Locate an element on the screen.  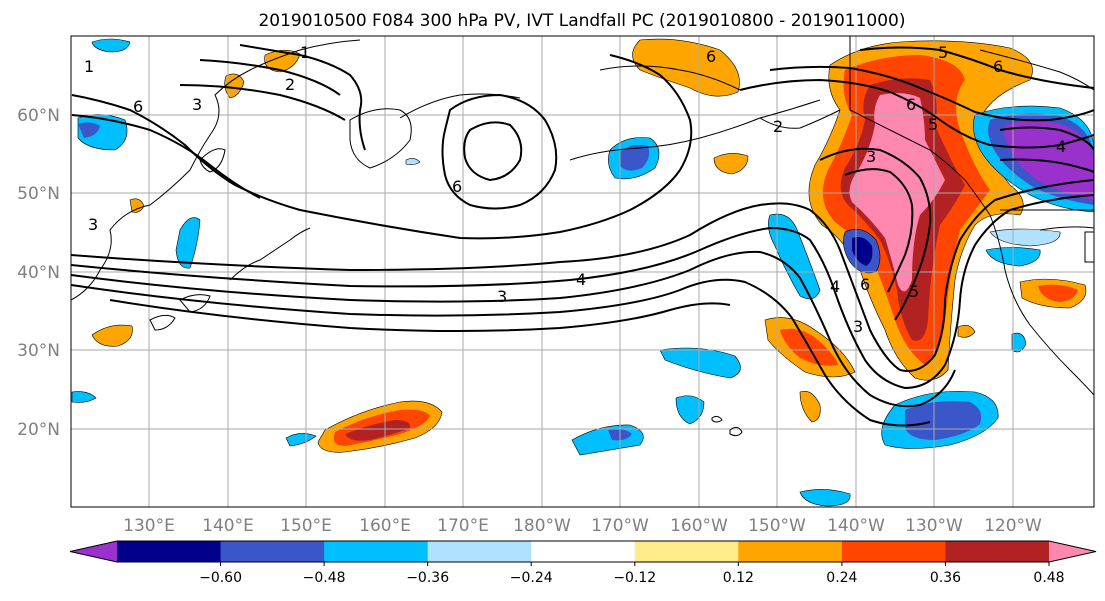
shade-west-blue is located at coordinates (84, 397).